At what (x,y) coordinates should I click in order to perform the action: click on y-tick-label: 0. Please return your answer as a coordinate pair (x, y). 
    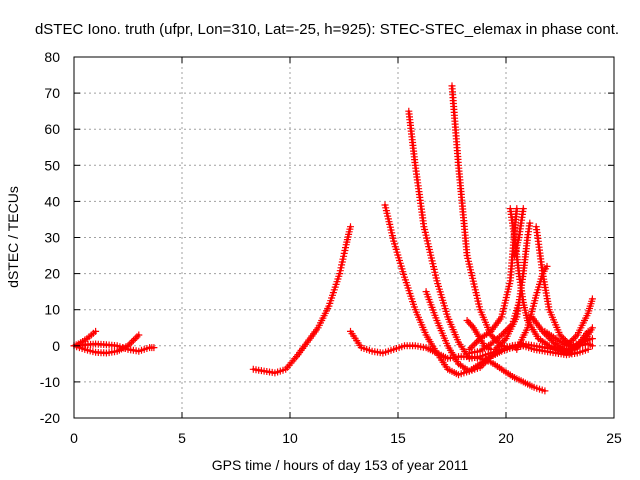
    Looking at the image, I should click on (56, 346).